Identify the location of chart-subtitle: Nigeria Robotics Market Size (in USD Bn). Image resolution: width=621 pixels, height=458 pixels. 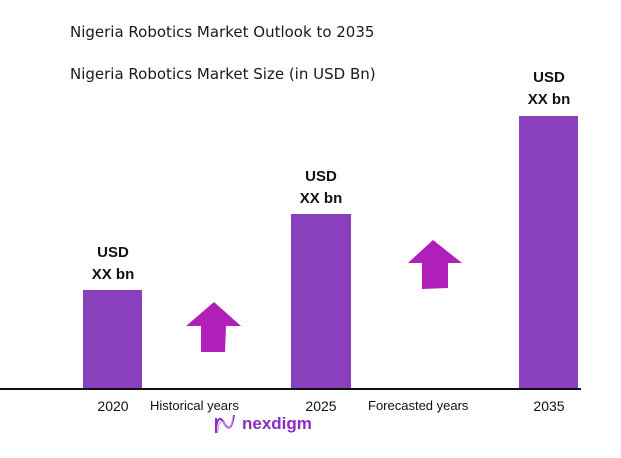
(223, 74).